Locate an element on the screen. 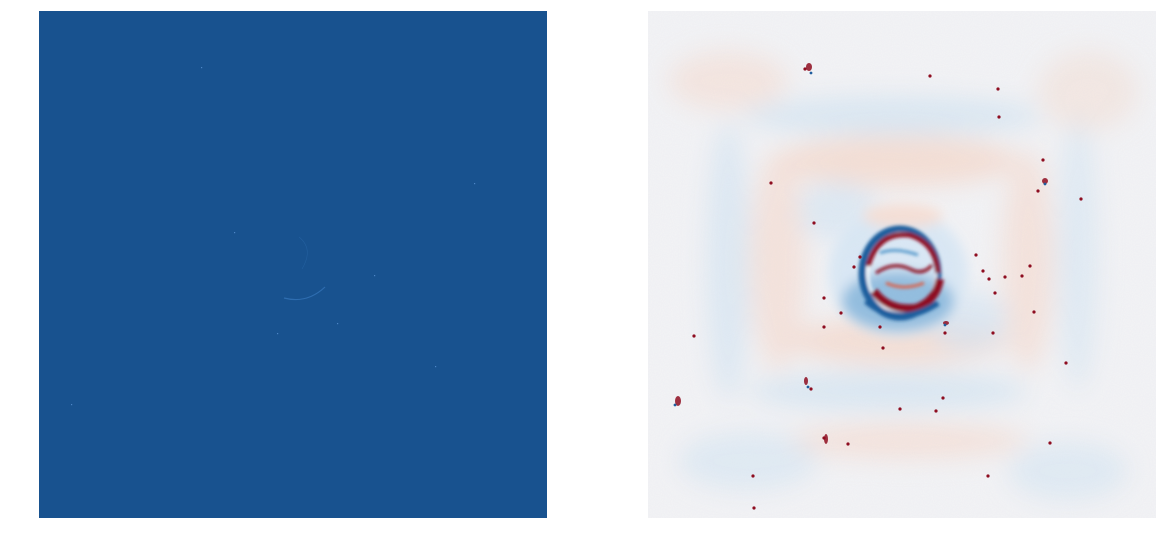  central-ring is located at coordinates (901, 273).